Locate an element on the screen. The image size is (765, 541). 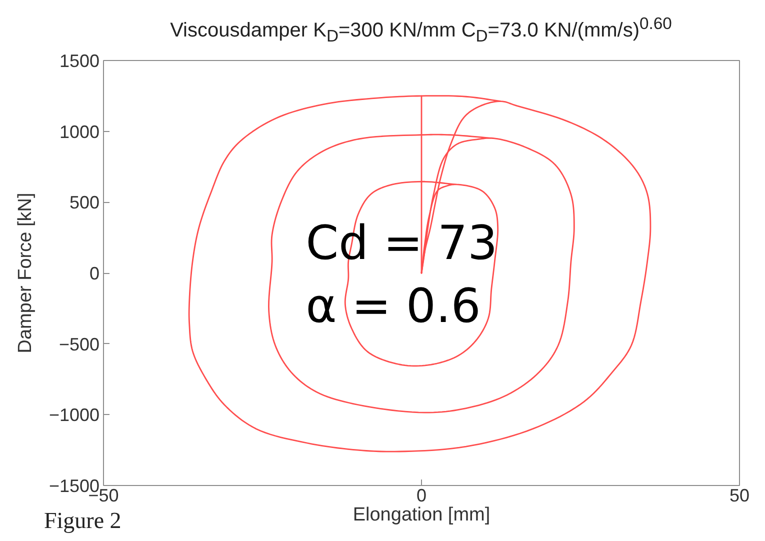
y-tick-label: 1000 is located at coordinates (79, 132).